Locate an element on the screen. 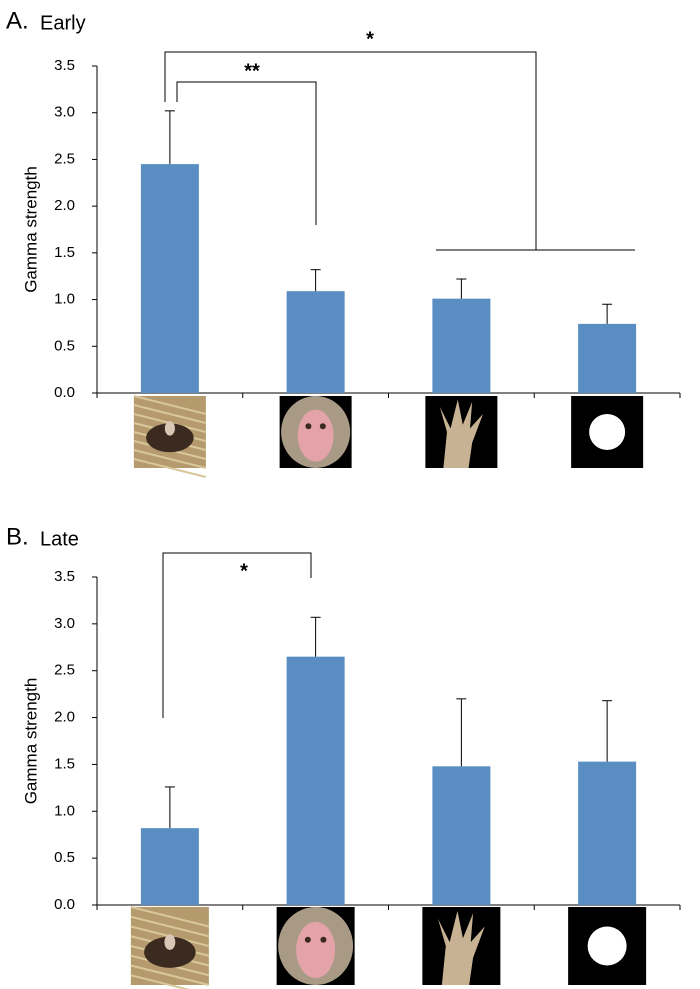  panel-title: Early is located at coordinates (63, 23).